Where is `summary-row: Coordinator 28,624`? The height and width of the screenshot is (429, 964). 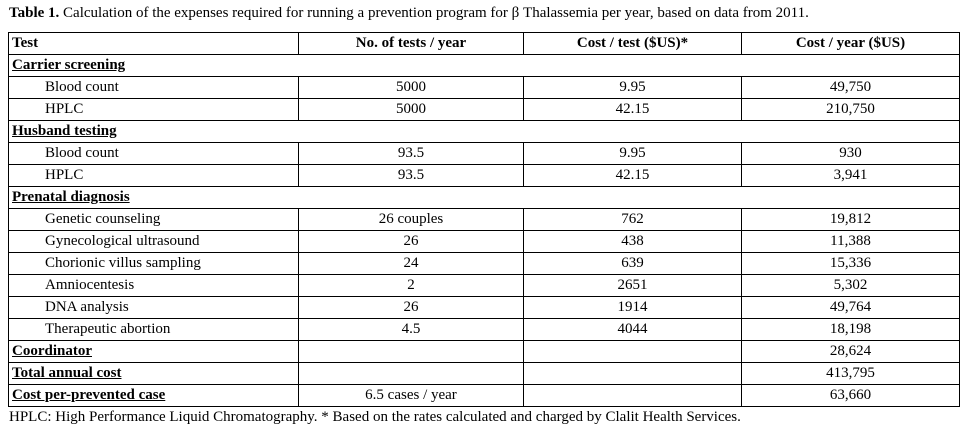
summary-row: Coordinator 28,624 is located at coordinates (484, 351).